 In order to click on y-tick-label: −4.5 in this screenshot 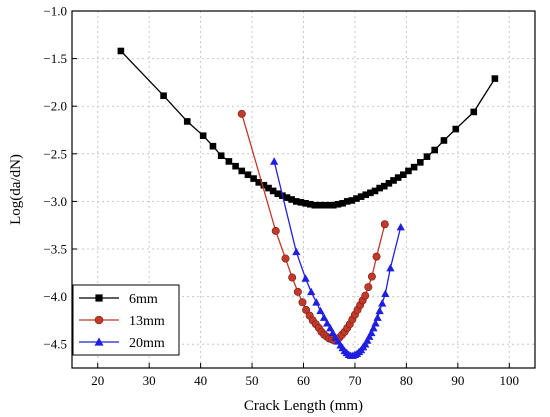, I will do `click(55, 344)`.